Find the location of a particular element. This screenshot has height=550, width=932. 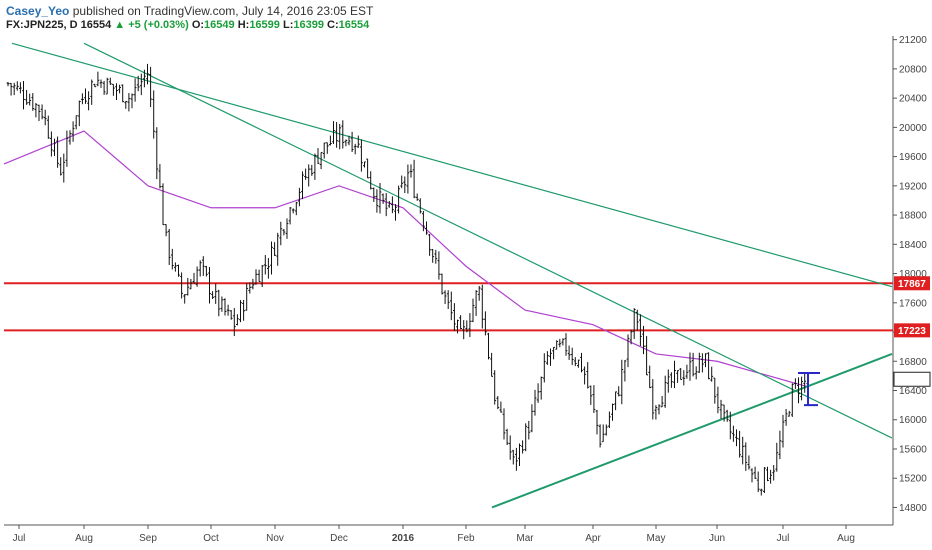

y-tick-label: 15200 is located at coordinates (913, 479).